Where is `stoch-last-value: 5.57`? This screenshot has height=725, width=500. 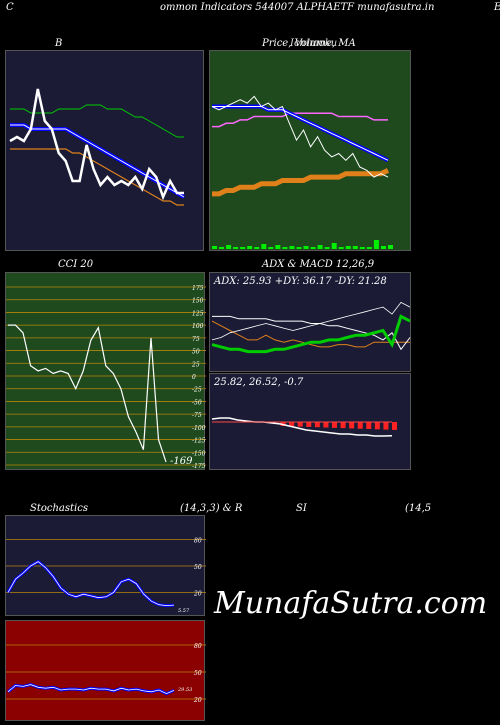
stoch-last-value: 5.57 is located at coordinates (184, 611).